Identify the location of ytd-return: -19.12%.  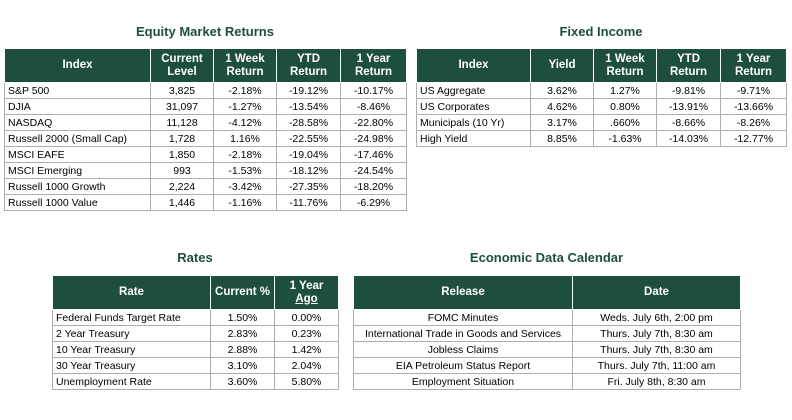
(308, 90).